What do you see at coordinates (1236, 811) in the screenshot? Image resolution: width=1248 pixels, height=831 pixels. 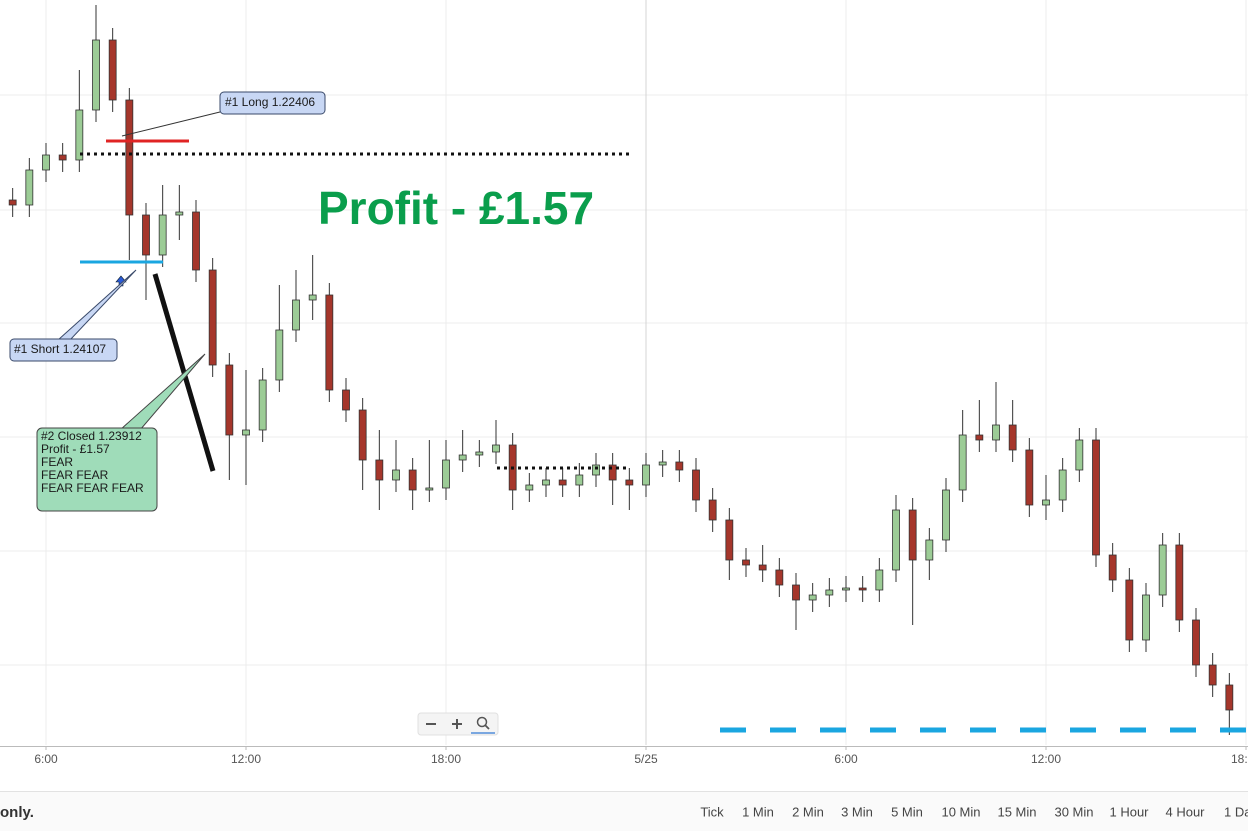 I see `timeframe-button: 1 Day` at bounding box center [1236, 811].